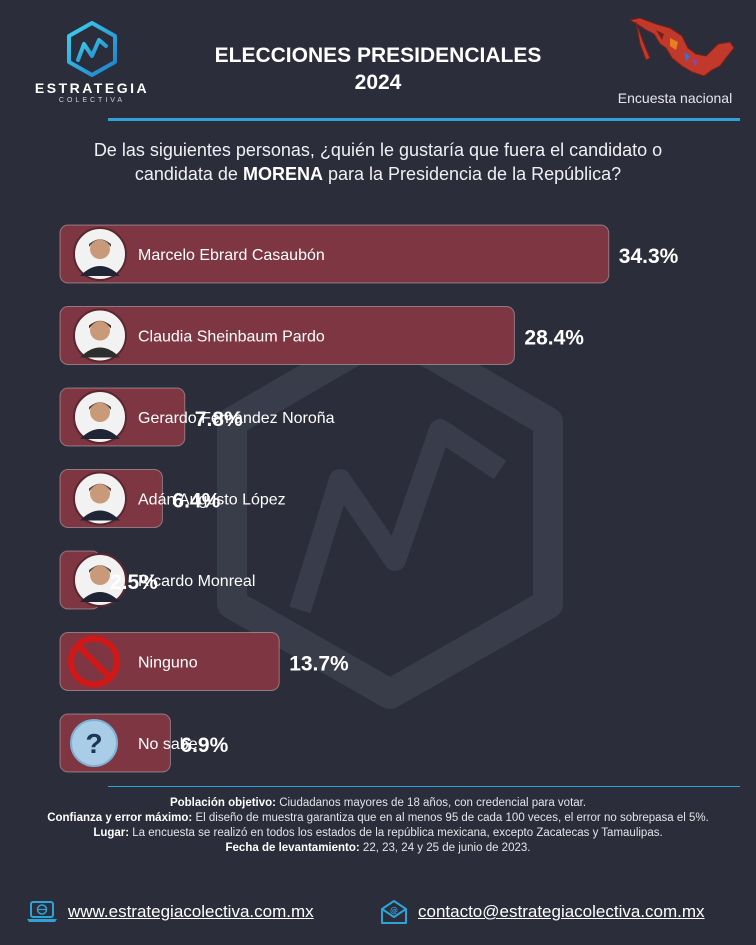 The width and height of the screenshot is (756, 945). I want to click on value-label: 7.8%, so click(219, 419).